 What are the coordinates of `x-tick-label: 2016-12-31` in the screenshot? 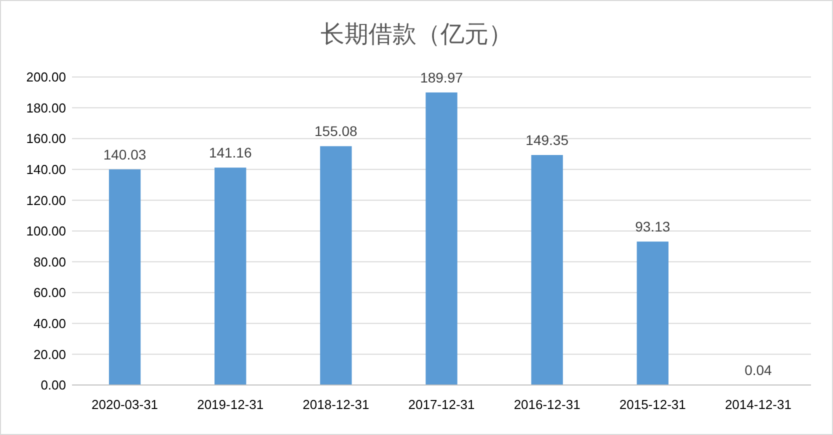 It's located at (547, 404).